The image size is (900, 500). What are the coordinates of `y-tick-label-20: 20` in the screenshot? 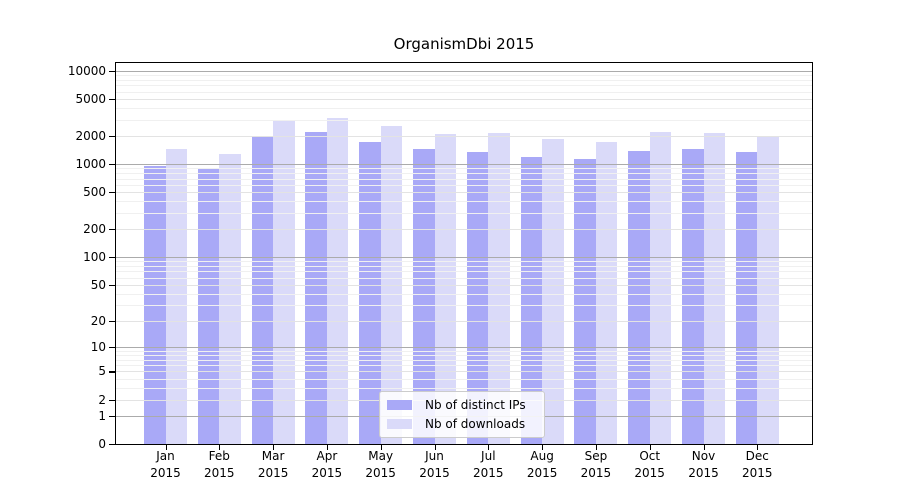 It's located at (98, 320).